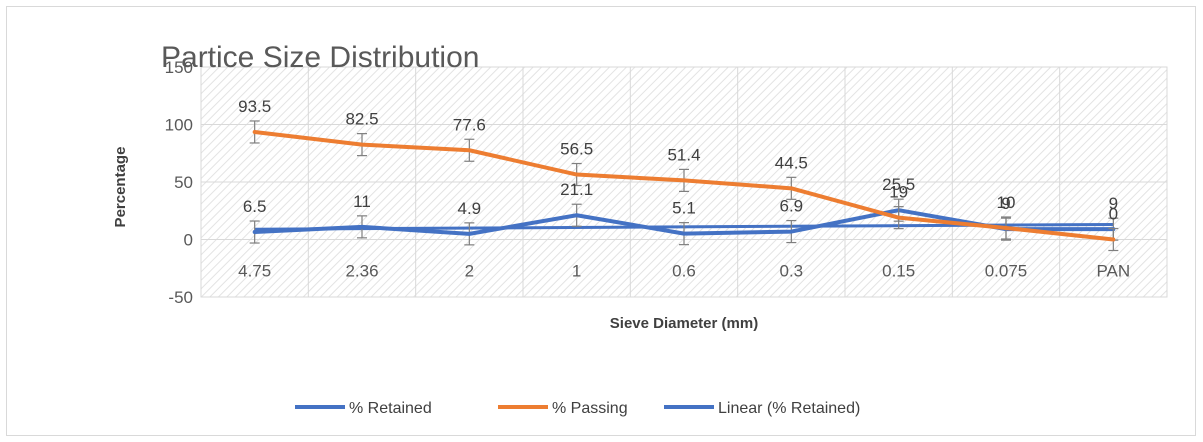  I want to click on data-label-passing: 56.5, so click(576, 149).